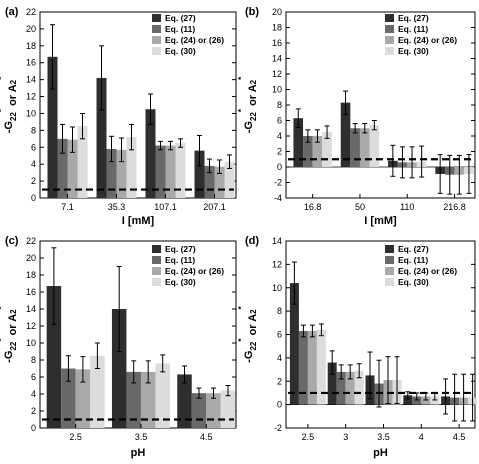 This screenshot has height=464, width=479. Describe the element at coordinates (214, 207) in the screenshot. I see `x-tick-label: 207.1` at that location.